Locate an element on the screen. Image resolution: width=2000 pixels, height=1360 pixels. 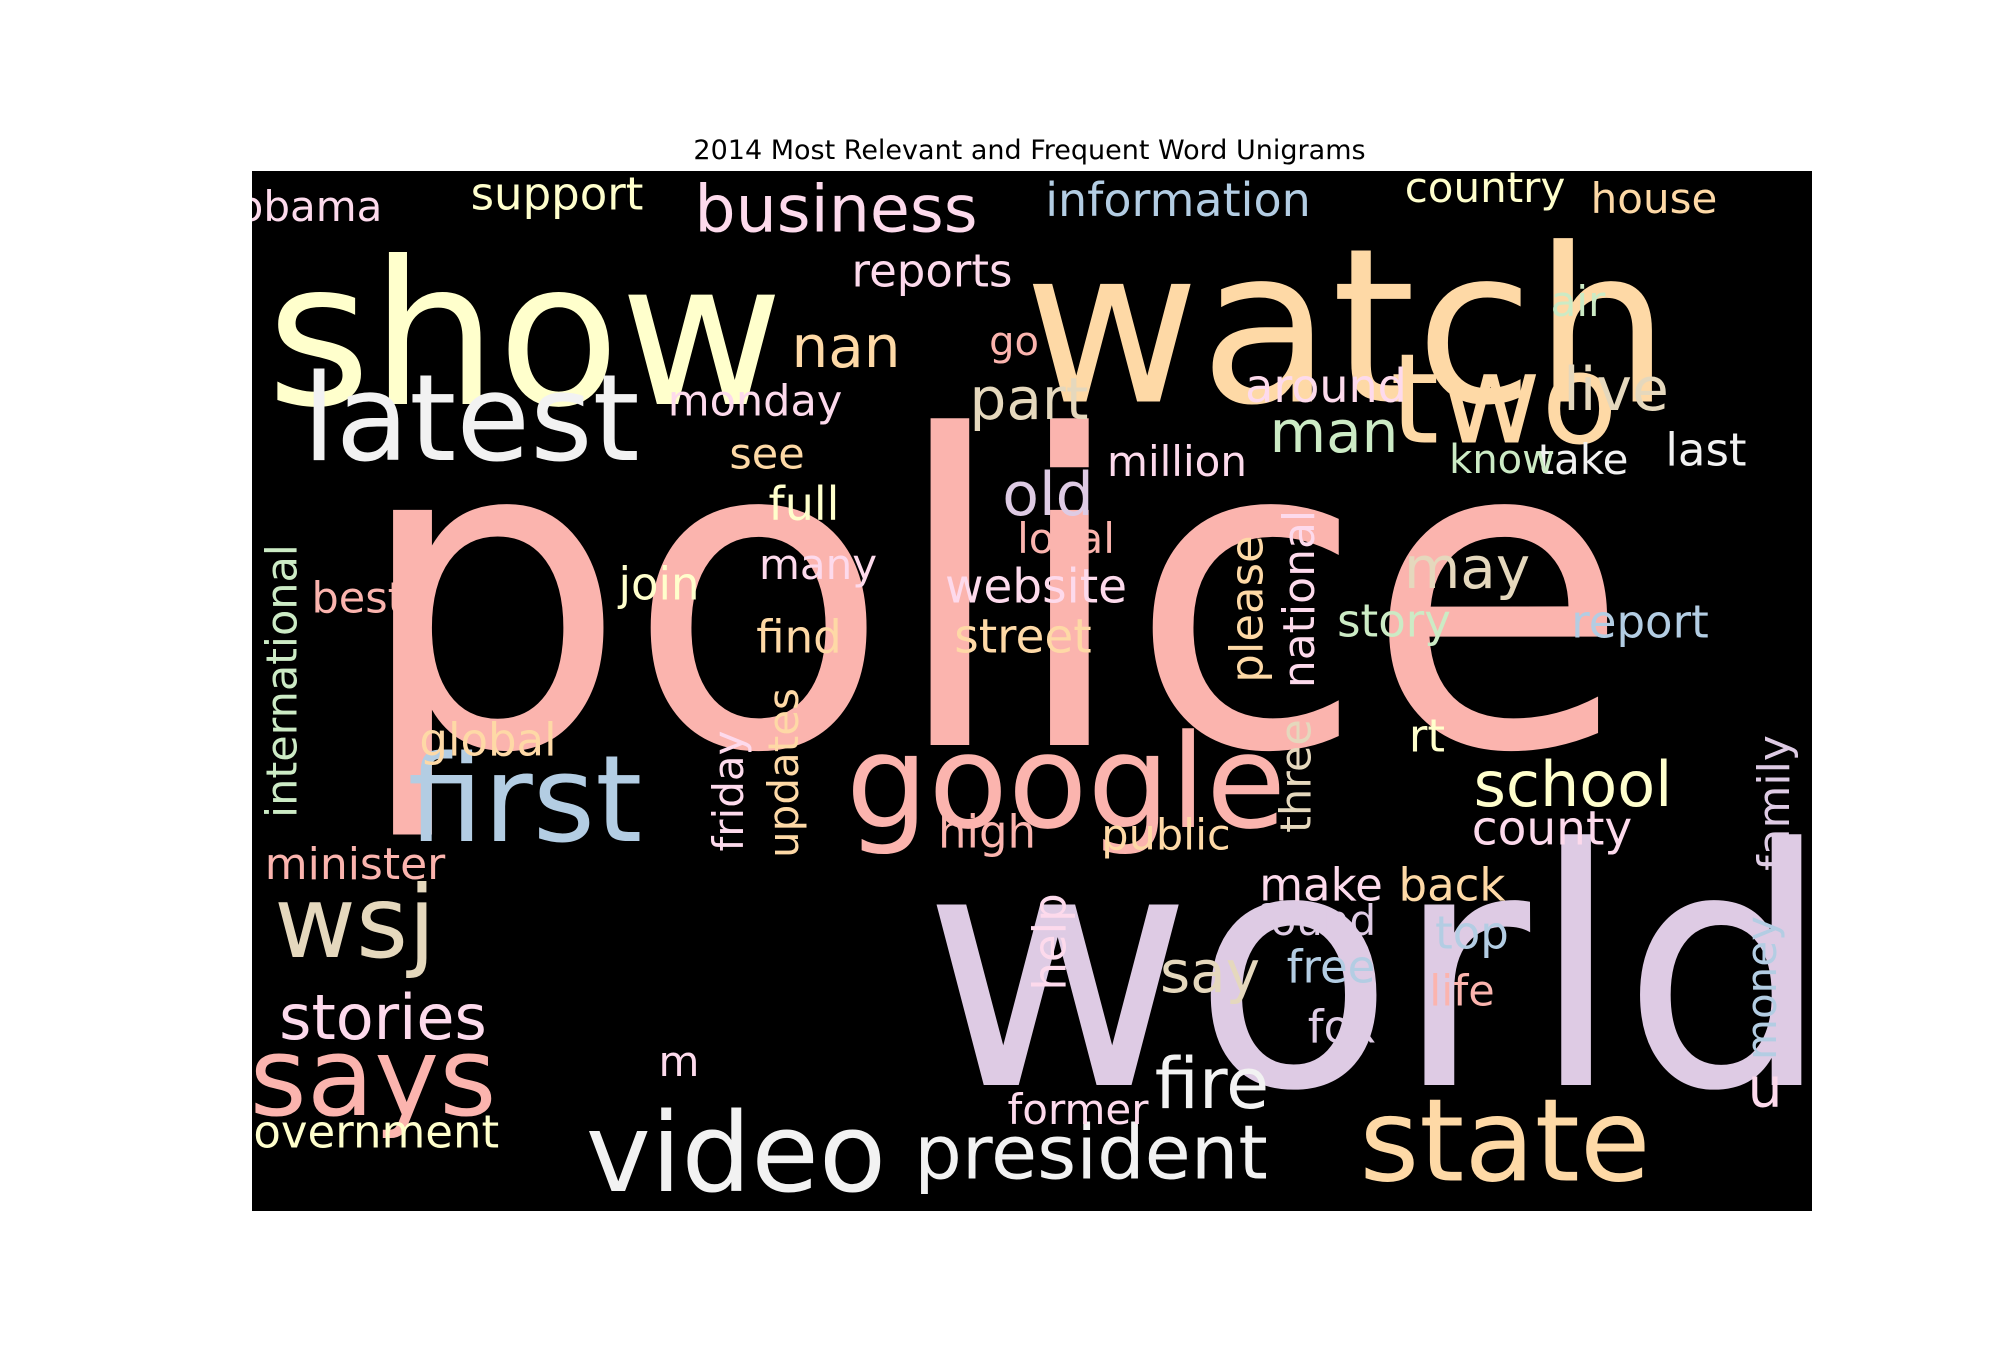
word-house: house is located at coordinates (1654, 198).